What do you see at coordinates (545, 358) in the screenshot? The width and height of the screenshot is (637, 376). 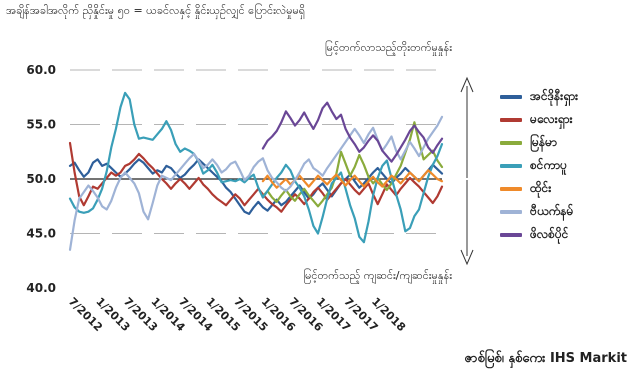 I see `source-note: ဇာစ်မြစ်၊ နှစ်ကေး IHS Markit` at bounding box center [545, 358].